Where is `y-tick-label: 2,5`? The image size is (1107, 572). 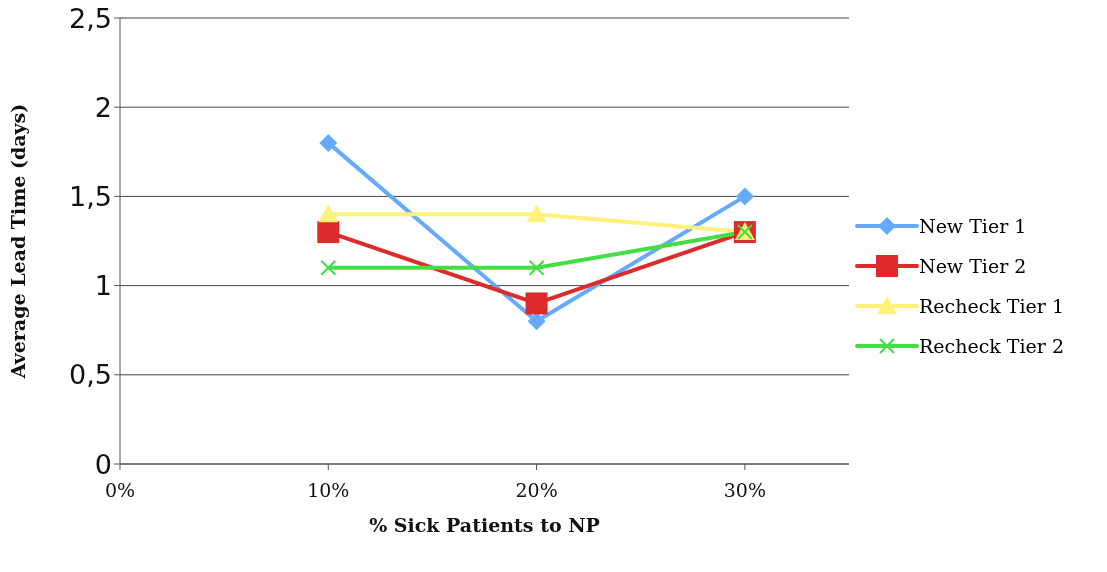 y-tick-label: 2,5 is located at coordinates (90, 18).